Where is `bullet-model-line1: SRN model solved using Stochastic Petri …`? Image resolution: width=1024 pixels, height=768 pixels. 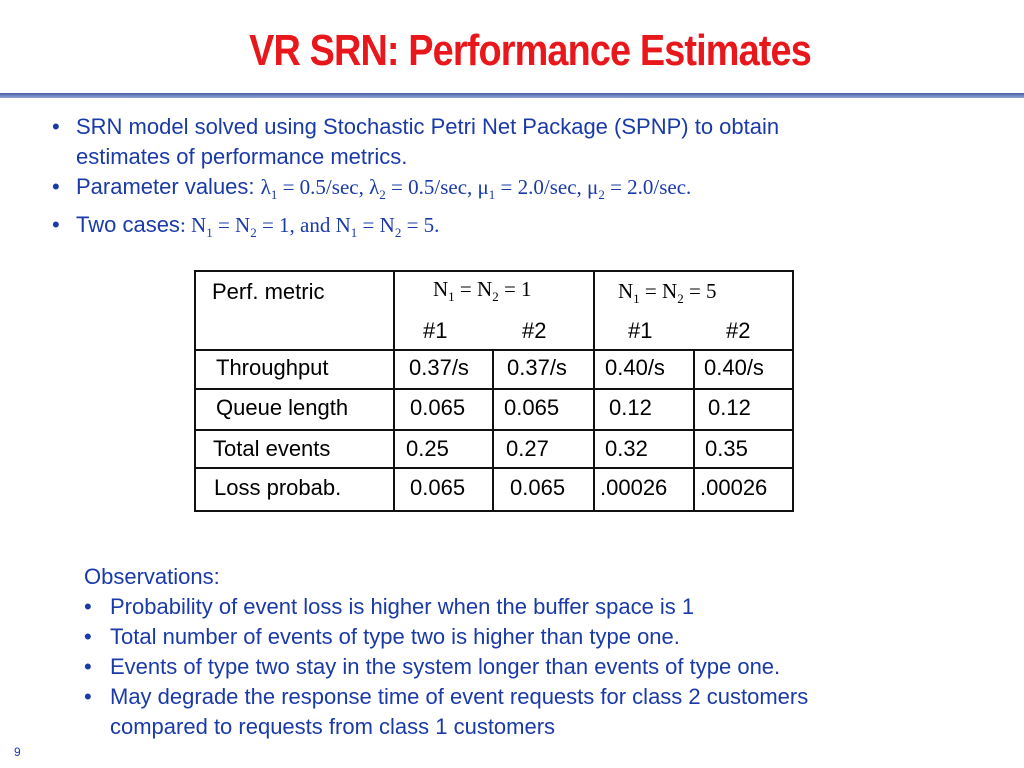
bullet-model-line1: SRN model solved using Stochastic Petri … is located at coordinates (428, 126).